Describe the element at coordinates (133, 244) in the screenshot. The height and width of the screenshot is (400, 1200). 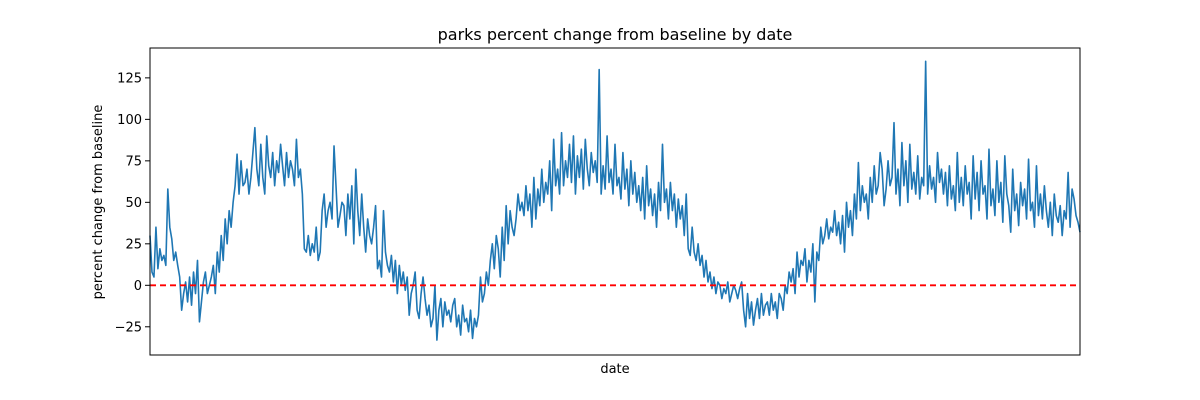
I see `y-tick-label: 25` at that location.